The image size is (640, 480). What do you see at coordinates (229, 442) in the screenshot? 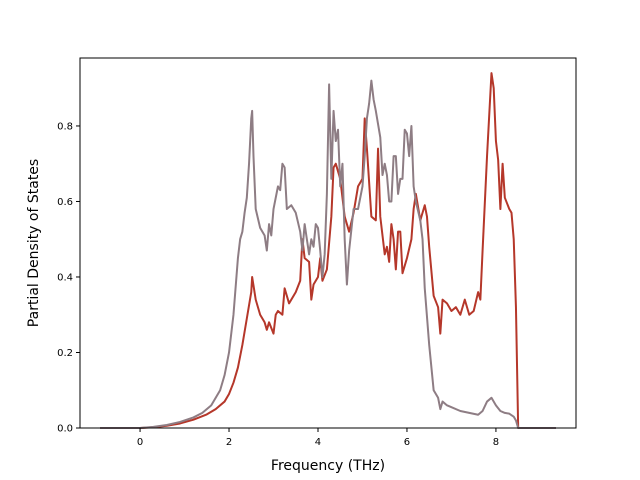
I see `x-tick-label: 2` at bounding box center [229, 442].